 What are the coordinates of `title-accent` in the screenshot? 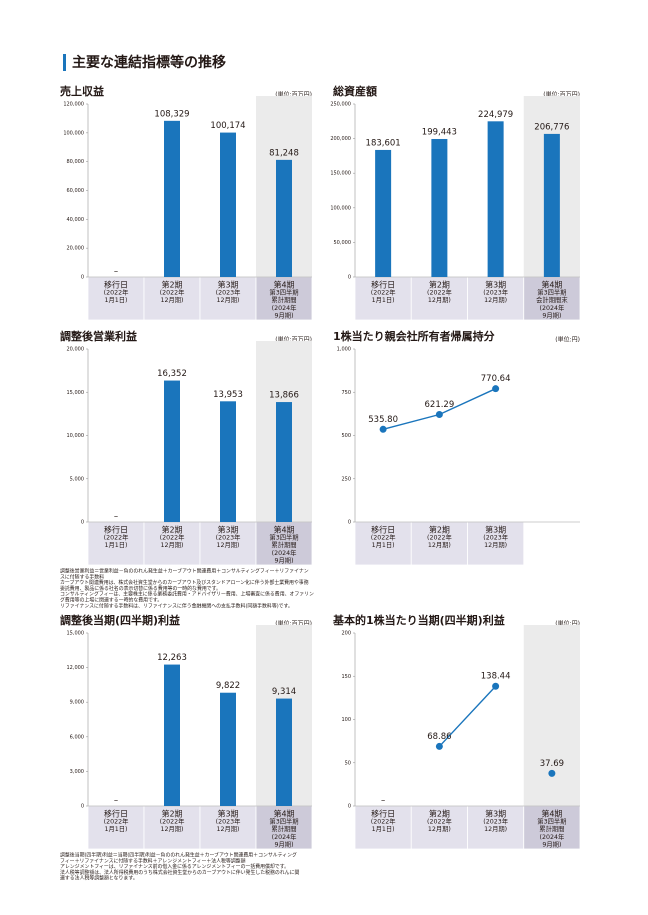 It's located at (64, 62).